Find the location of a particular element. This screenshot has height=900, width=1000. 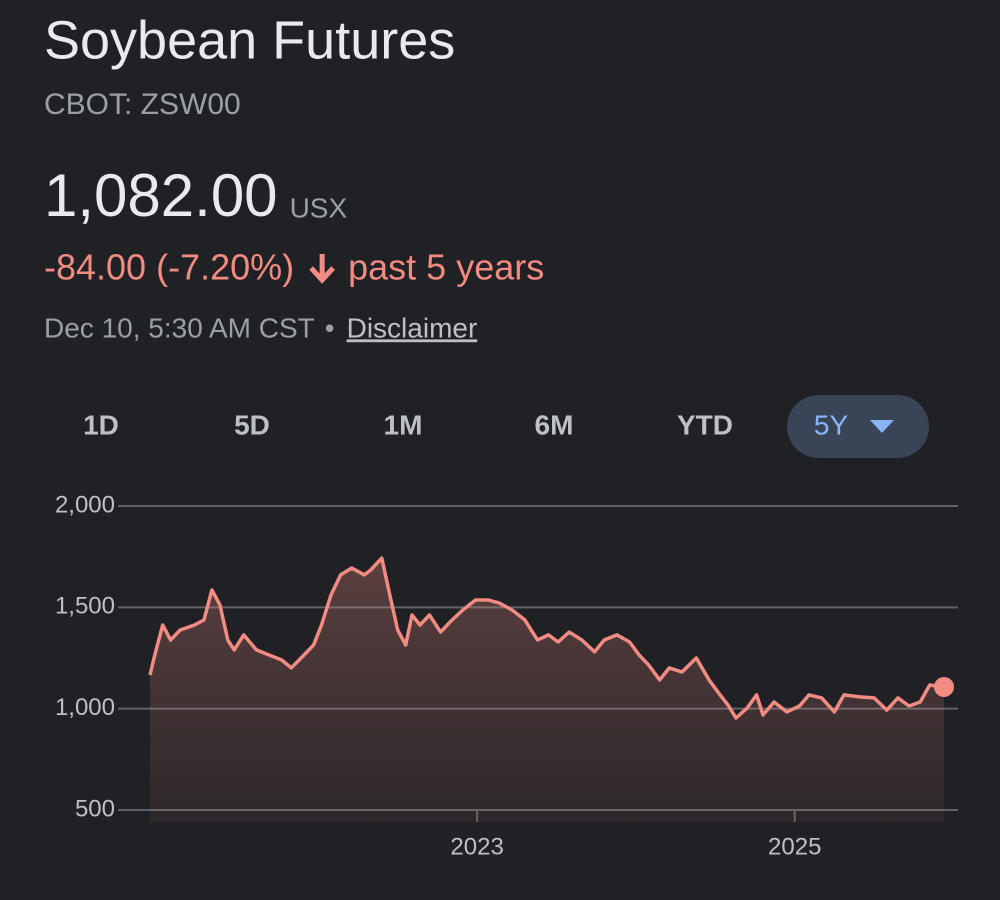

tab: 6M is located at coordinates (554, 424).